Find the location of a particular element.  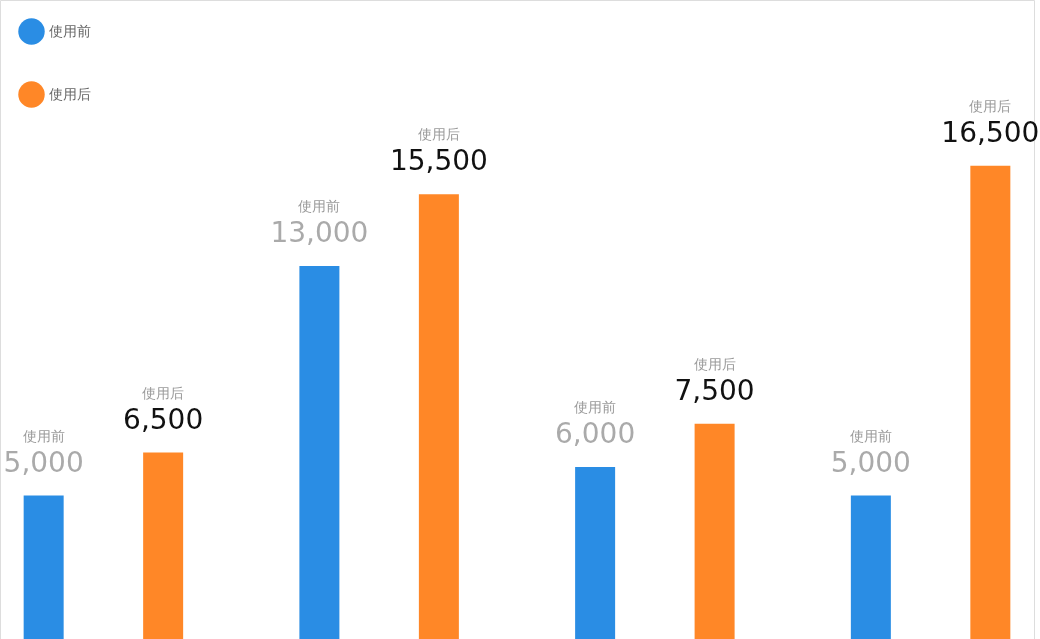

legend-label: 使用前 is located at coordinates (70, 30).